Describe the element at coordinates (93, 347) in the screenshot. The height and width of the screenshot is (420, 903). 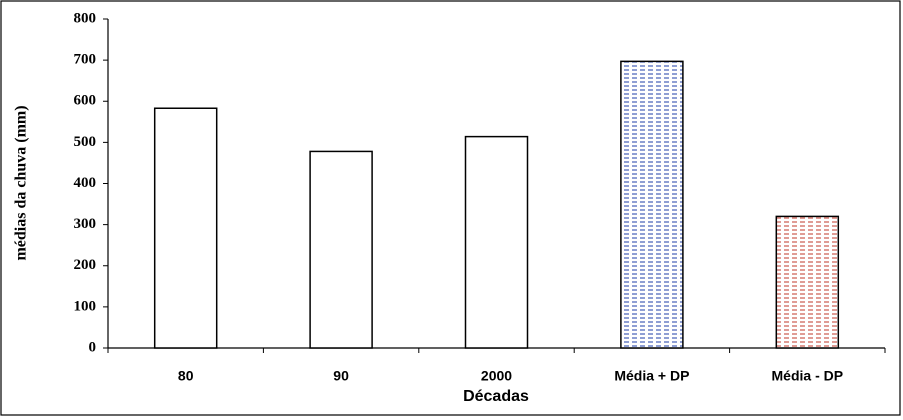
I see `y-tick-label: 0` at that location.